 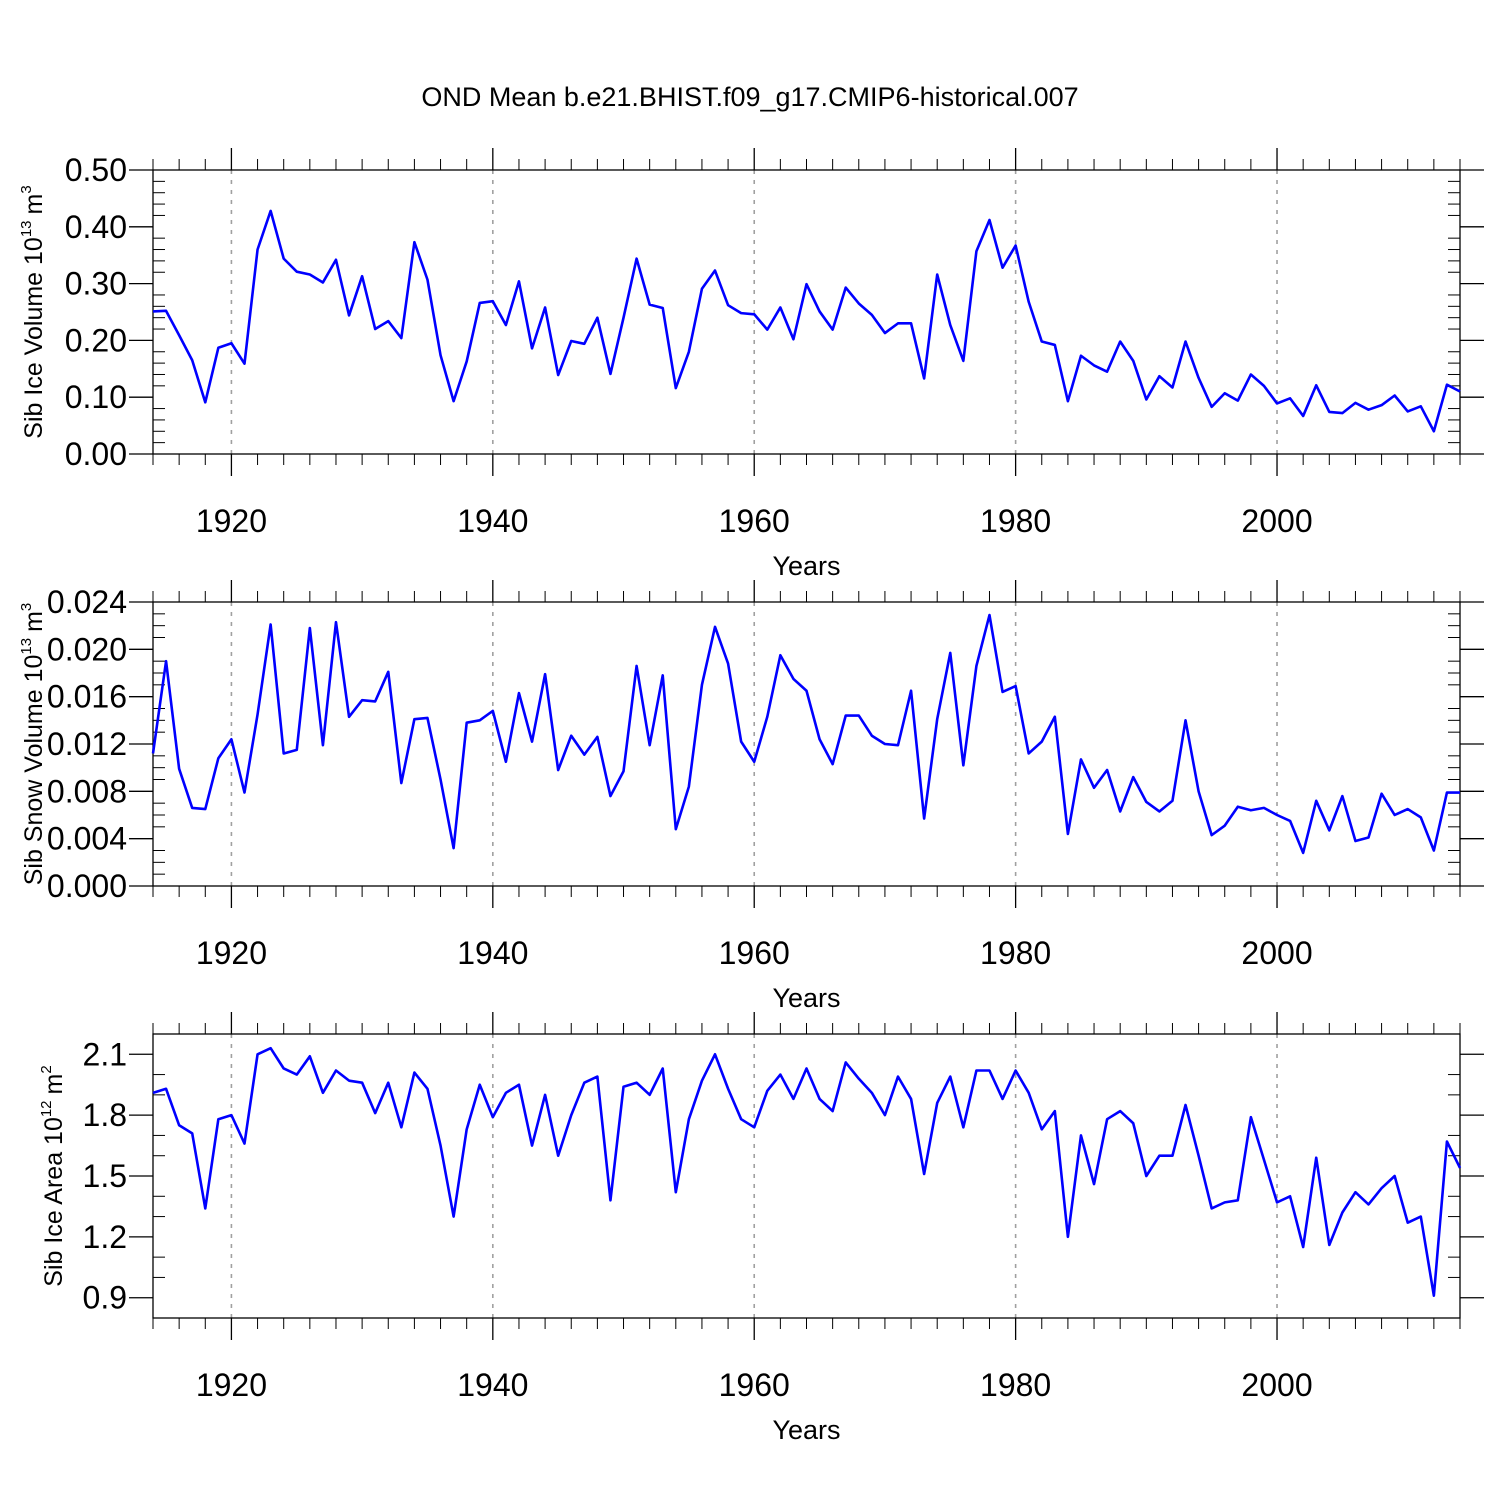 I want to click on ice-volume-y-title-exponent: 13, so click(x=26, y=228).